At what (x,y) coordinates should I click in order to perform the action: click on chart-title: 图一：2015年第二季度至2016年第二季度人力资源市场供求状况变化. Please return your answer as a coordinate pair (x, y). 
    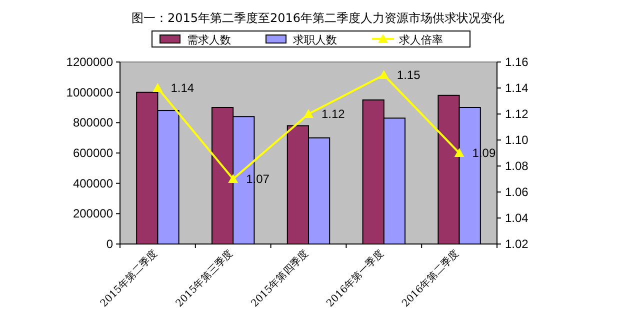
    Looking at the image, I should click on (318, 18).